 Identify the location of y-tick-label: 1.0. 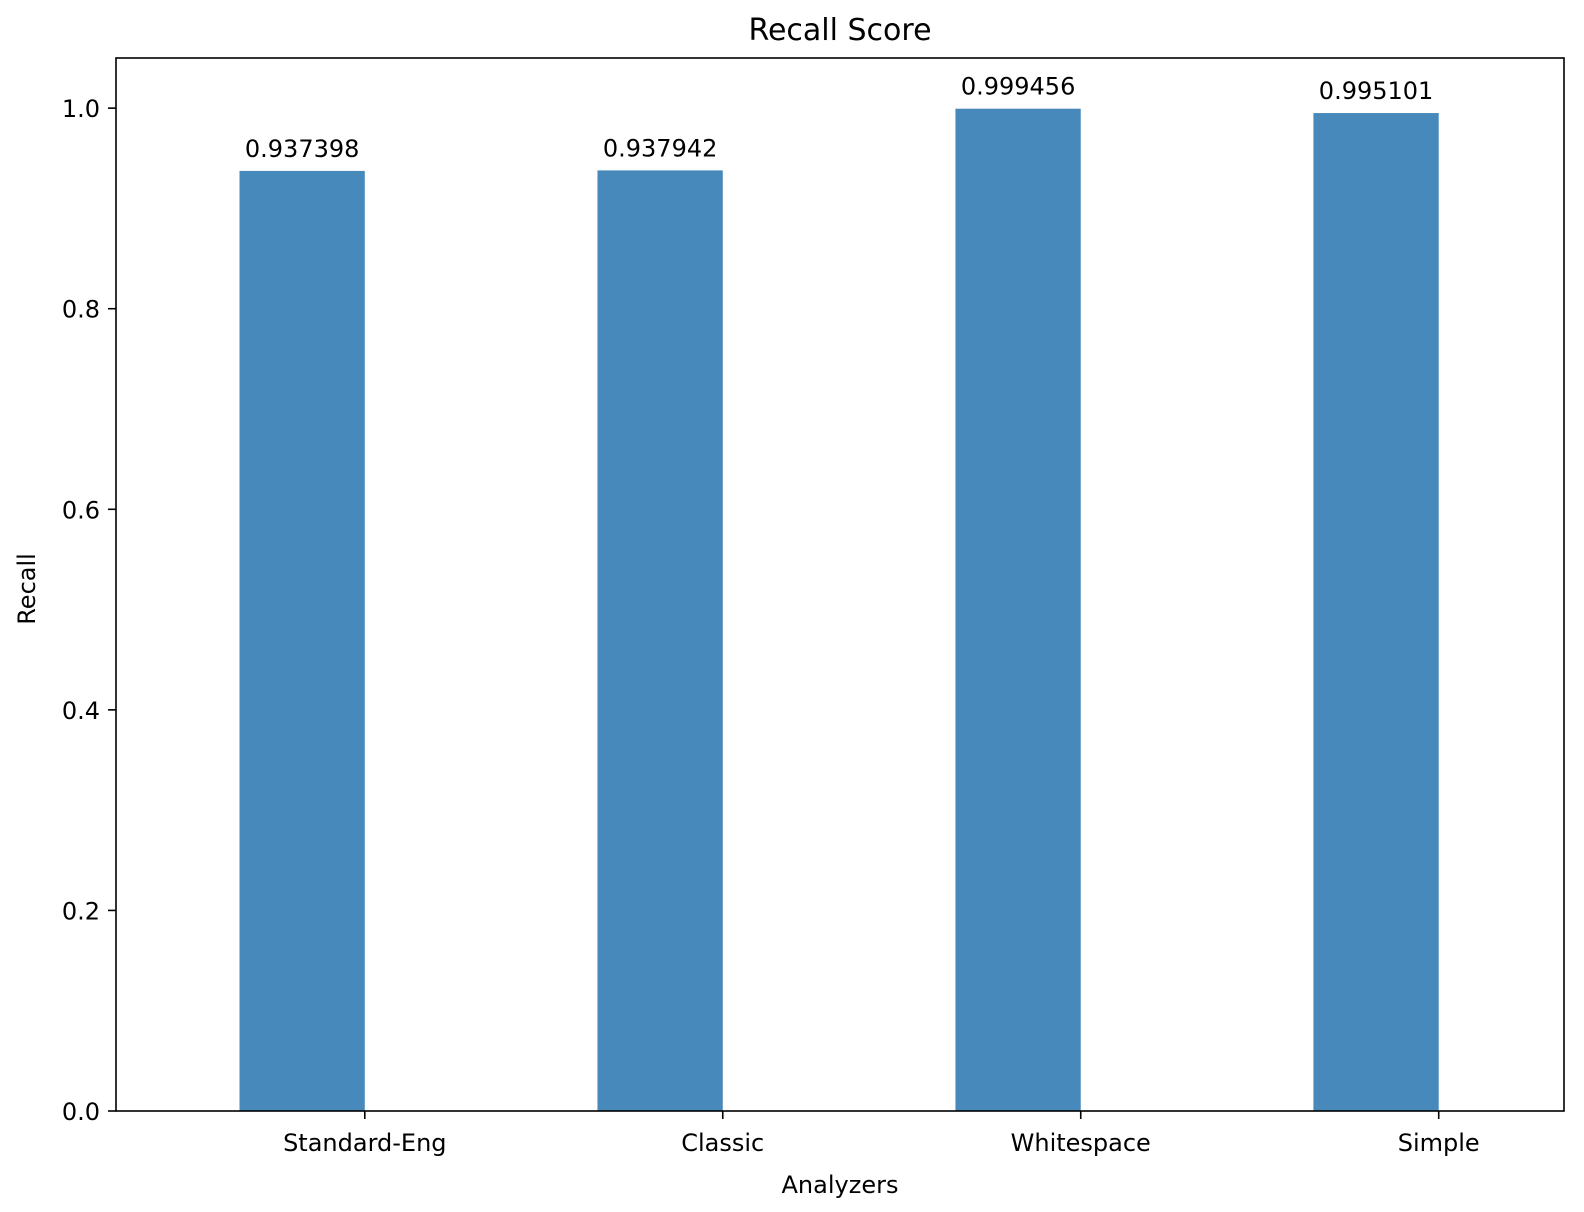
(81, 109).